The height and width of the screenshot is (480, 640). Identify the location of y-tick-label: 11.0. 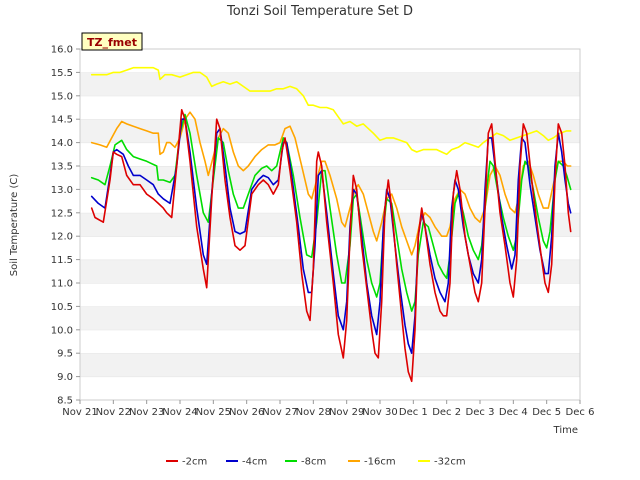
(62, 284).